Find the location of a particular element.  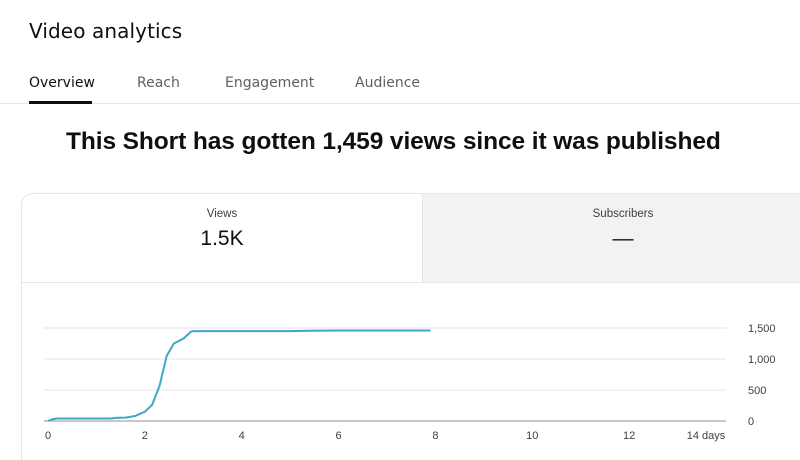

x-tick-label: 12 is located at coordinates (629, 436).